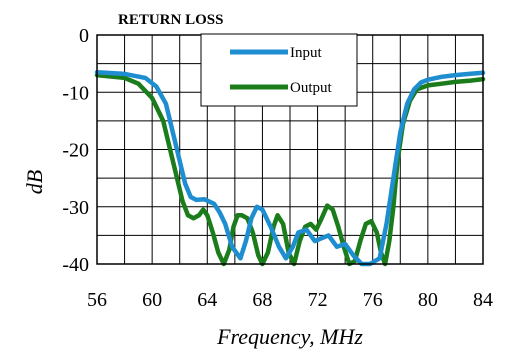  I want to click on legend: Input Output, so click(279, 70).